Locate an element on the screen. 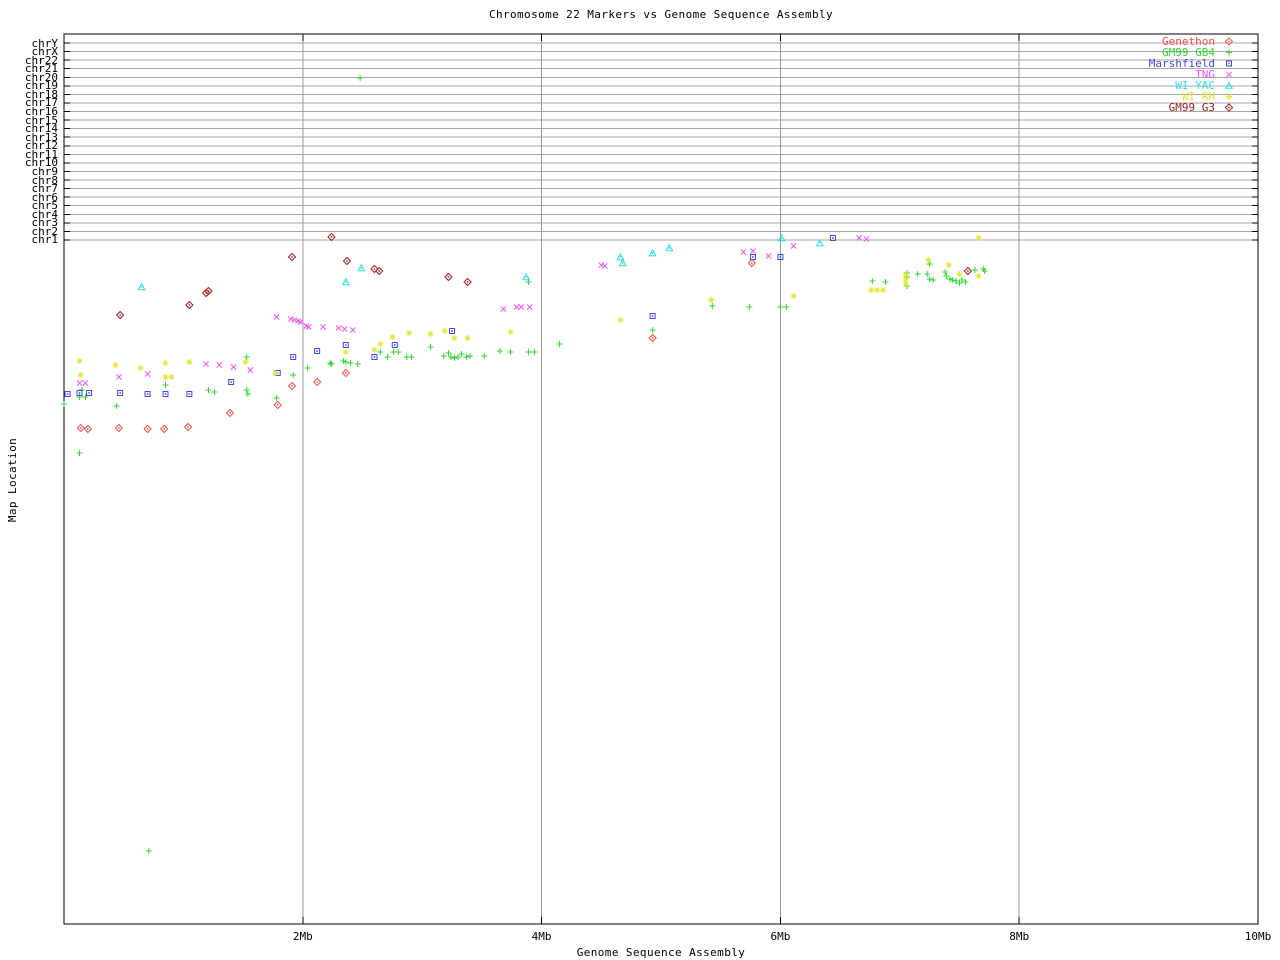  y-tick-label-chr5: chr5 is located at coordinates (45, 206).